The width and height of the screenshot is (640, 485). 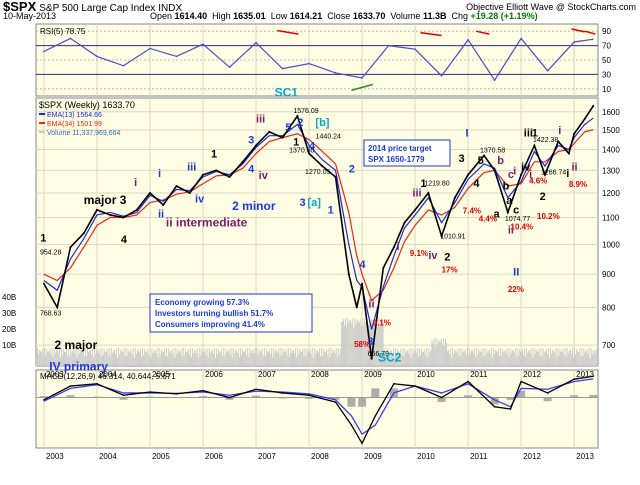 What do you see at coordinates (500, 161) in the screenshot?
I see `wave-label: b` at bounding box center [500, 161].